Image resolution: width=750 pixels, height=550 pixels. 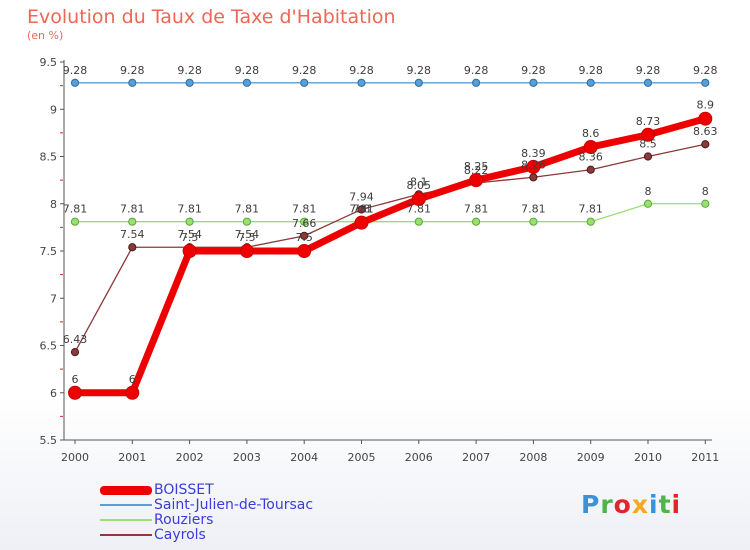 I want to click on y-tick-label: 8.5, so click(x=49, y=157).